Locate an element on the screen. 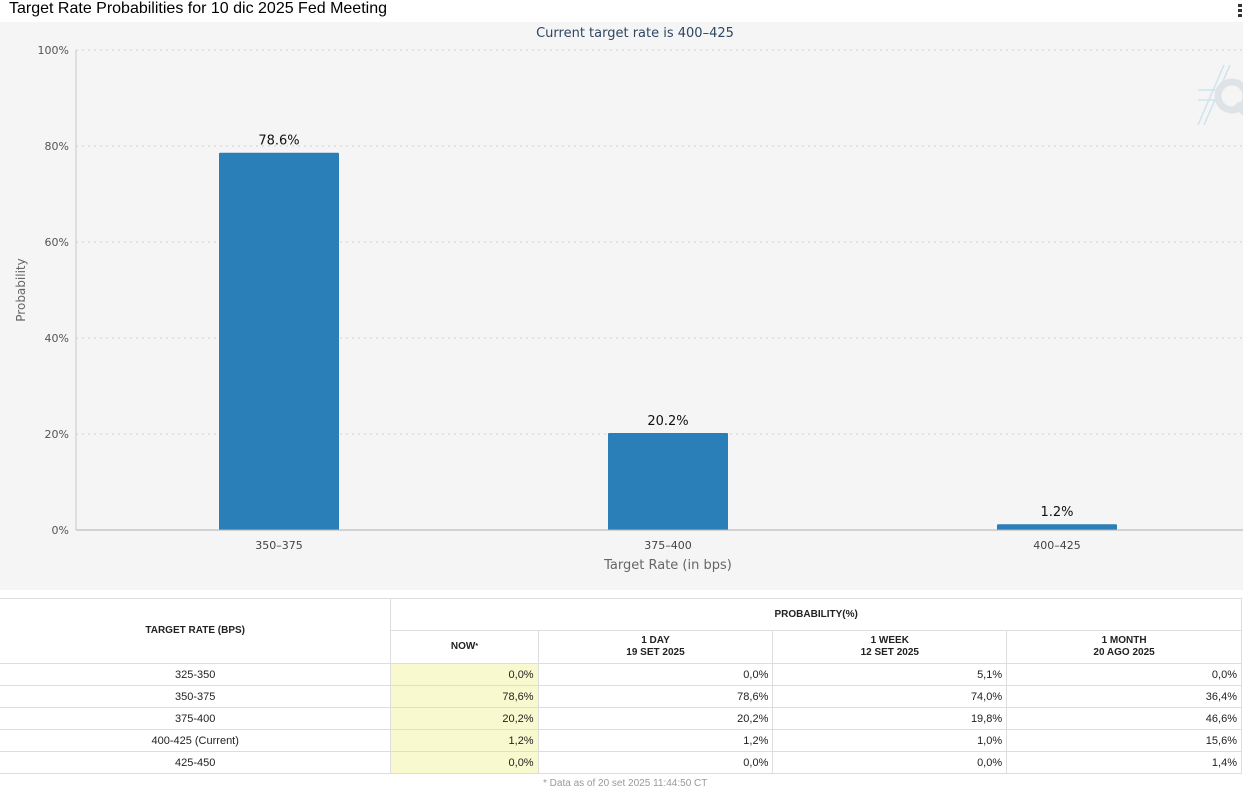 This screenshot has height=789, width=1243. one-day-cell: 20,2% is located at coordinates (655, 718).